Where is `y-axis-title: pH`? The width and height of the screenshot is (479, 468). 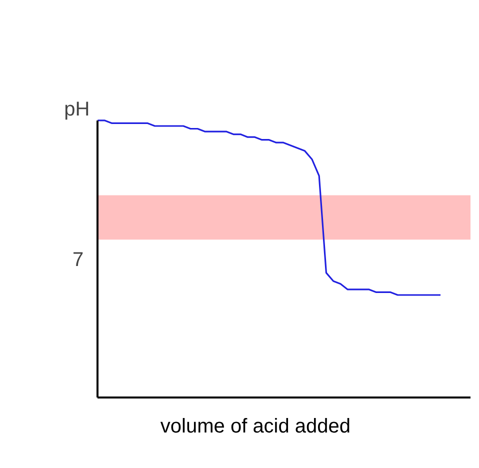
y-axis-title: pH is located at coordinates (77, 109).